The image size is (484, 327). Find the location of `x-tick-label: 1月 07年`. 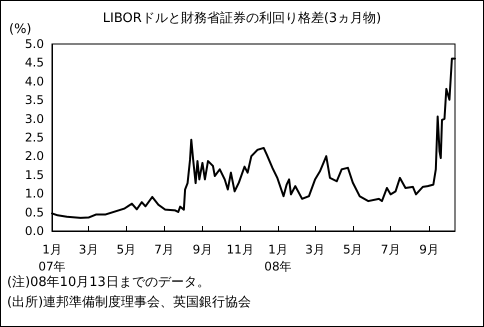

x-tick-label: 1月 07年 is located at coordinates (52, 258).